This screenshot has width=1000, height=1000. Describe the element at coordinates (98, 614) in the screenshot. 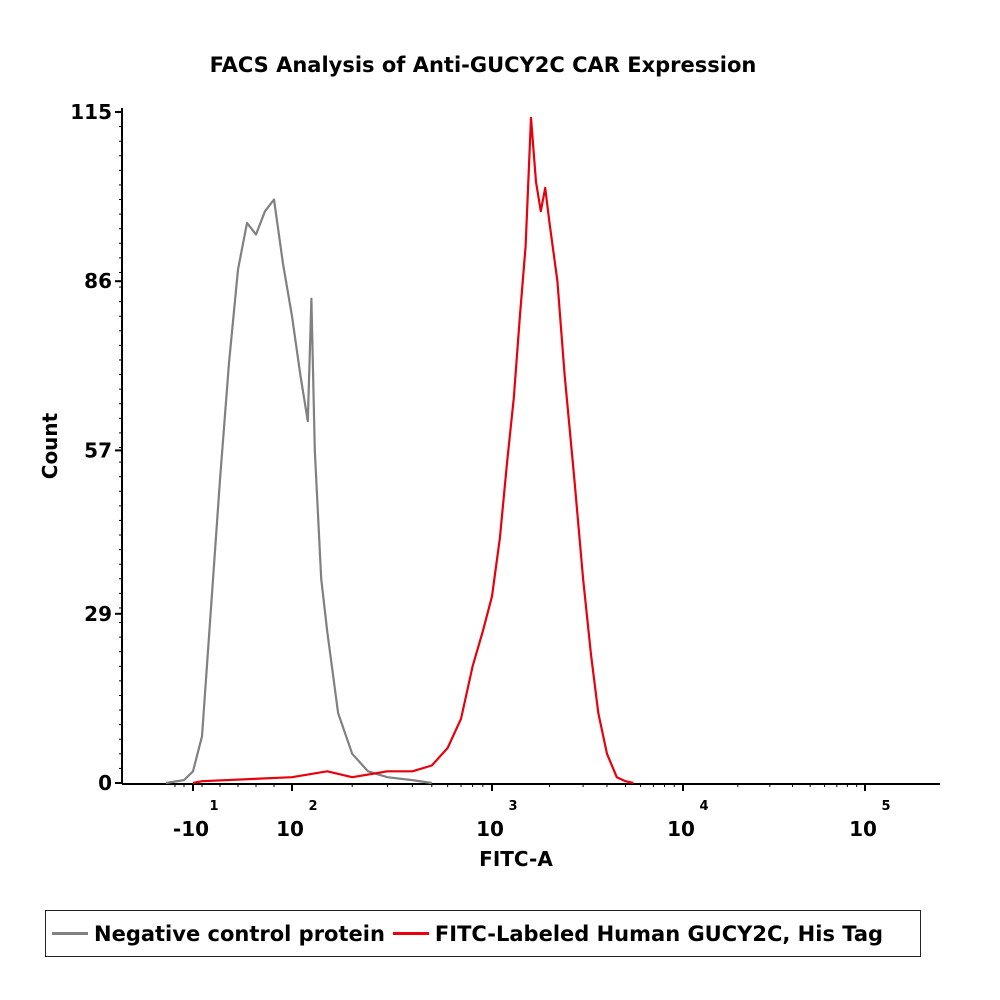

I see `y-tick-label: 29` at that location.